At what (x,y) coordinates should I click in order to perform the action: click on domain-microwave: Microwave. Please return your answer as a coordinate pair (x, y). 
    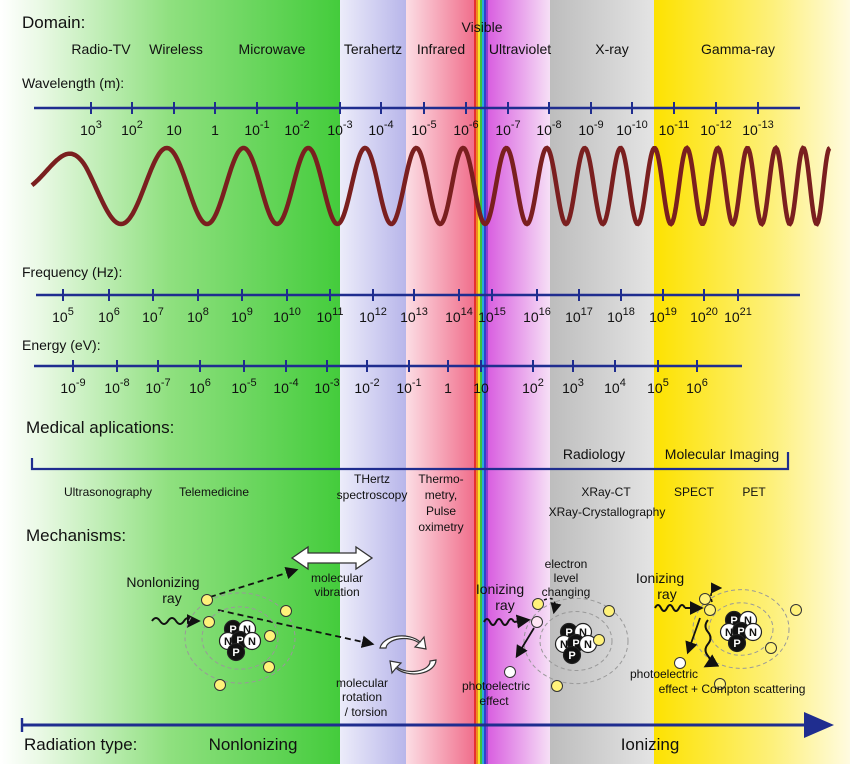
    Looking at the image, I should click on (272, 49).